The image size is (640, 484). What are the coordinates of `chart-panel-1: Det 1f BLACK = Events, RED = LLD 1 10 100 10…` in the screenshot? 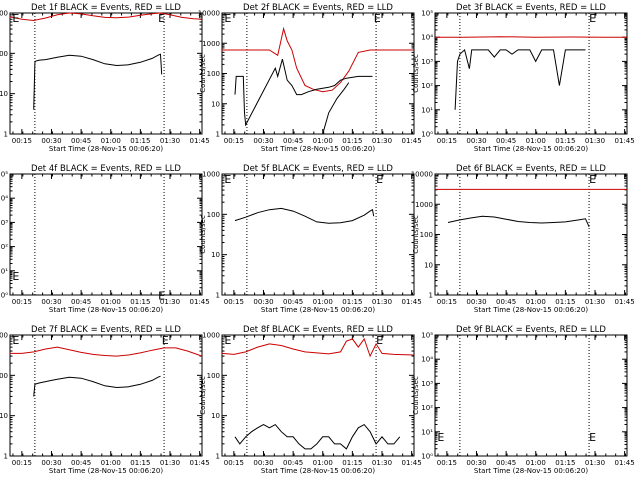 It's located at (105, 78).